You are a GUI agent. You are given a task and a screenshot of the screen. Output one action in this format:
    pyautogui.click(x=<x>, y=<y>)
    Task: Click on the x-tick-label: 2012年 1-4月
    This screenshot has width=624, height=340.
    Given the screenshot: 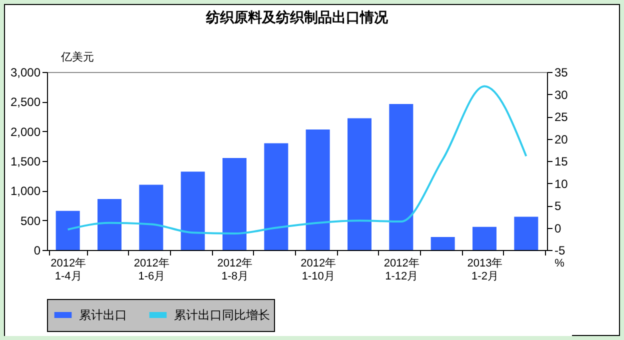 What is the action you would take?
    pyautogui.click(x=68, y=270)
    